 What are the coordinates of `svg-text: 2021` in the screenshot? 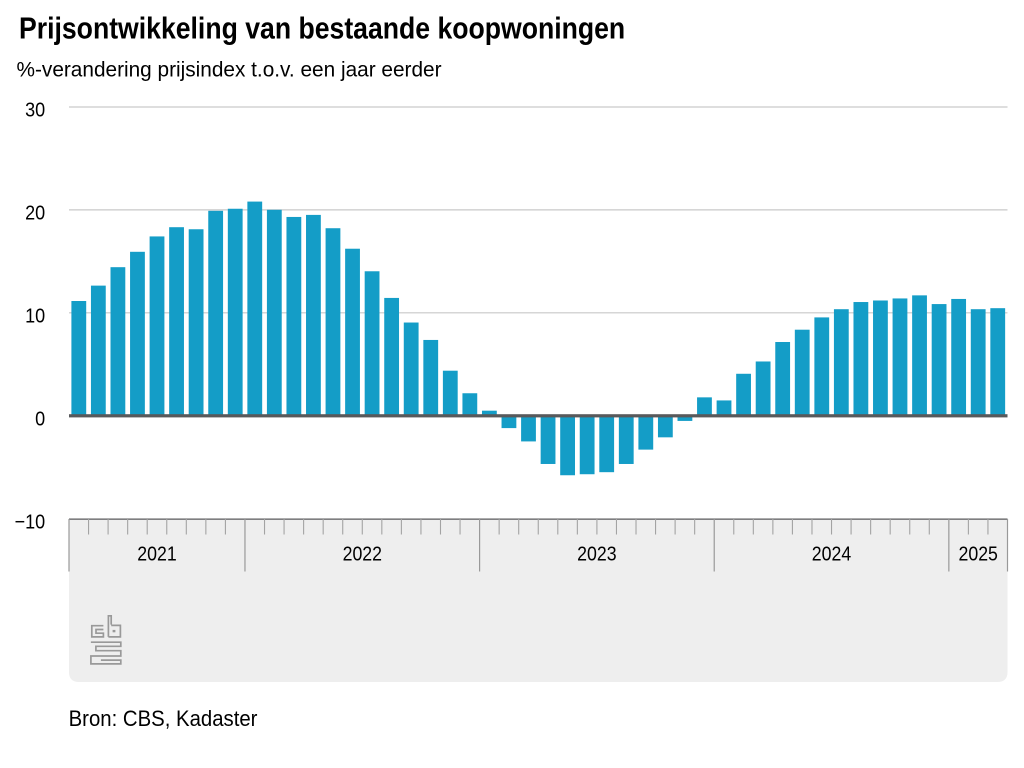 It's located at (156, 554).